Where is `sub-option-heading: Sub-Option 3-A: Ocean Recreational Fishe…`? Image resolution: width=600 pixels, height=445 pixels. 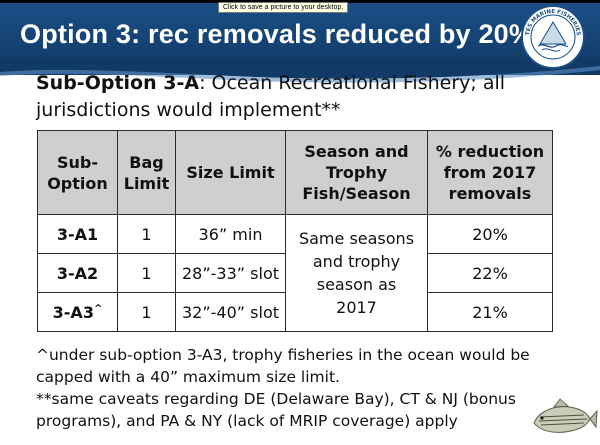 sub-option-heading: Sub-Option 3-A: Ocean Recreational Fishe… is located at coordinates (306, 97).